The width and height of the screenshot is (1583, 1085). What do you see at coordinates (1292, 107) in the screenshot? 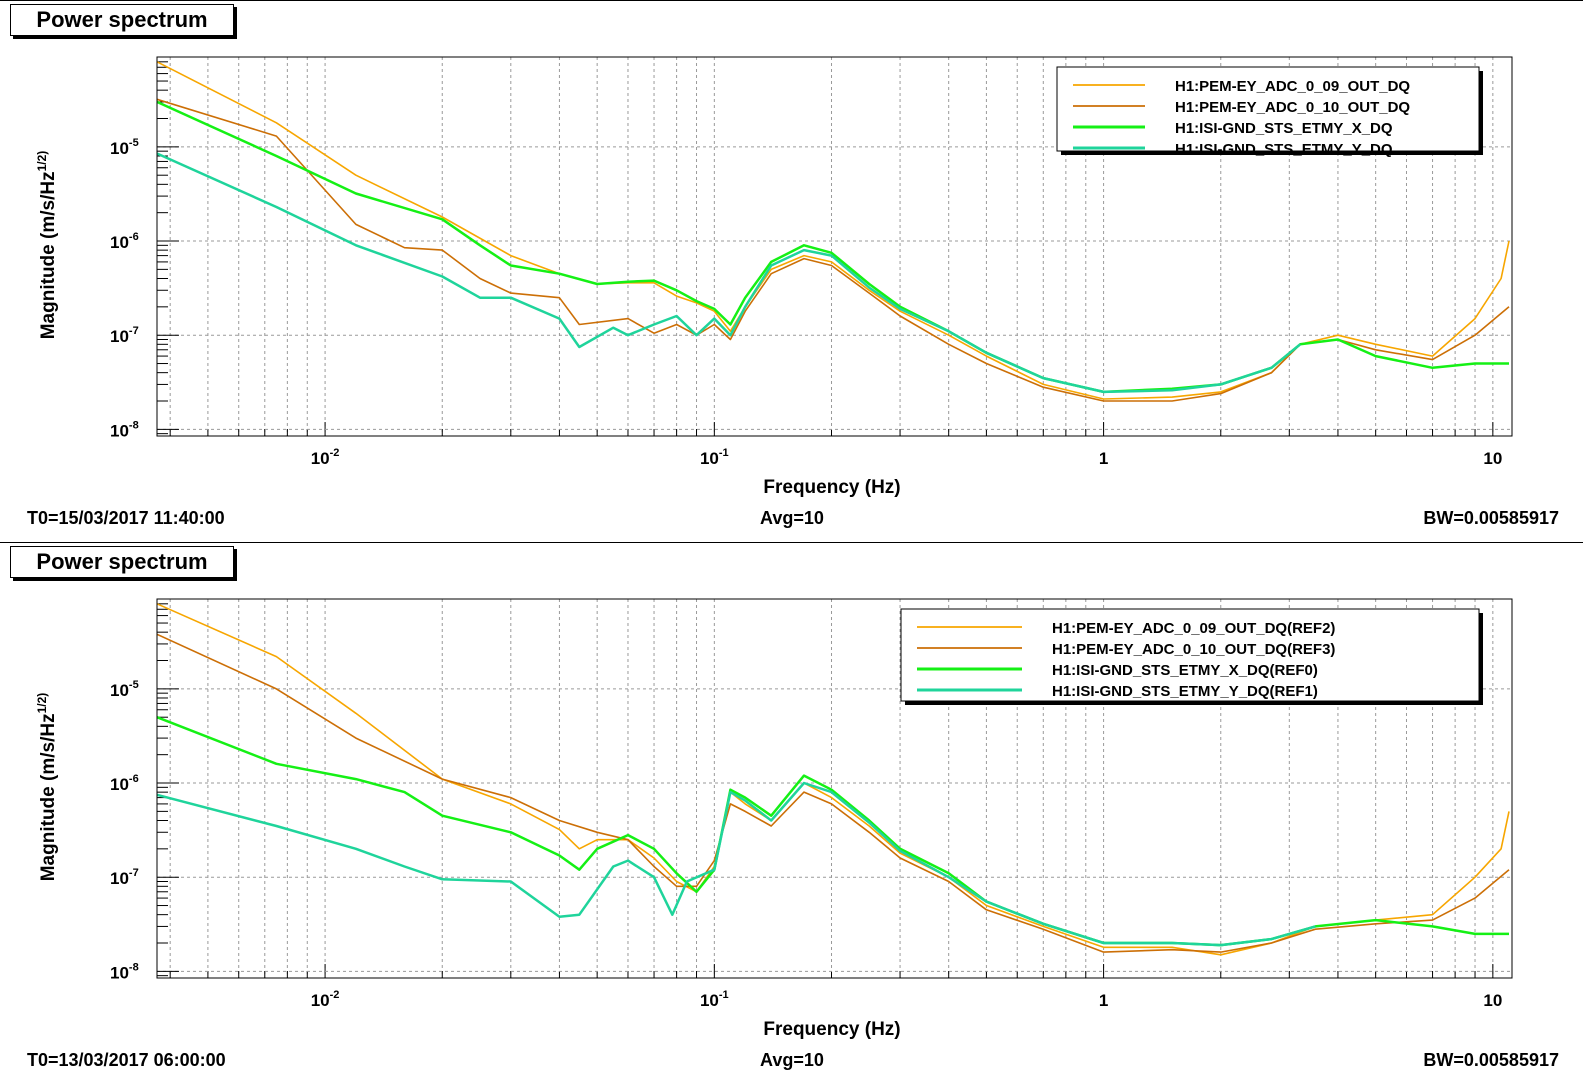
I see `legend-entry: H1:PEM-EY_ADC_0_10_OUT_DQ` at bounding box center [1292, 107].